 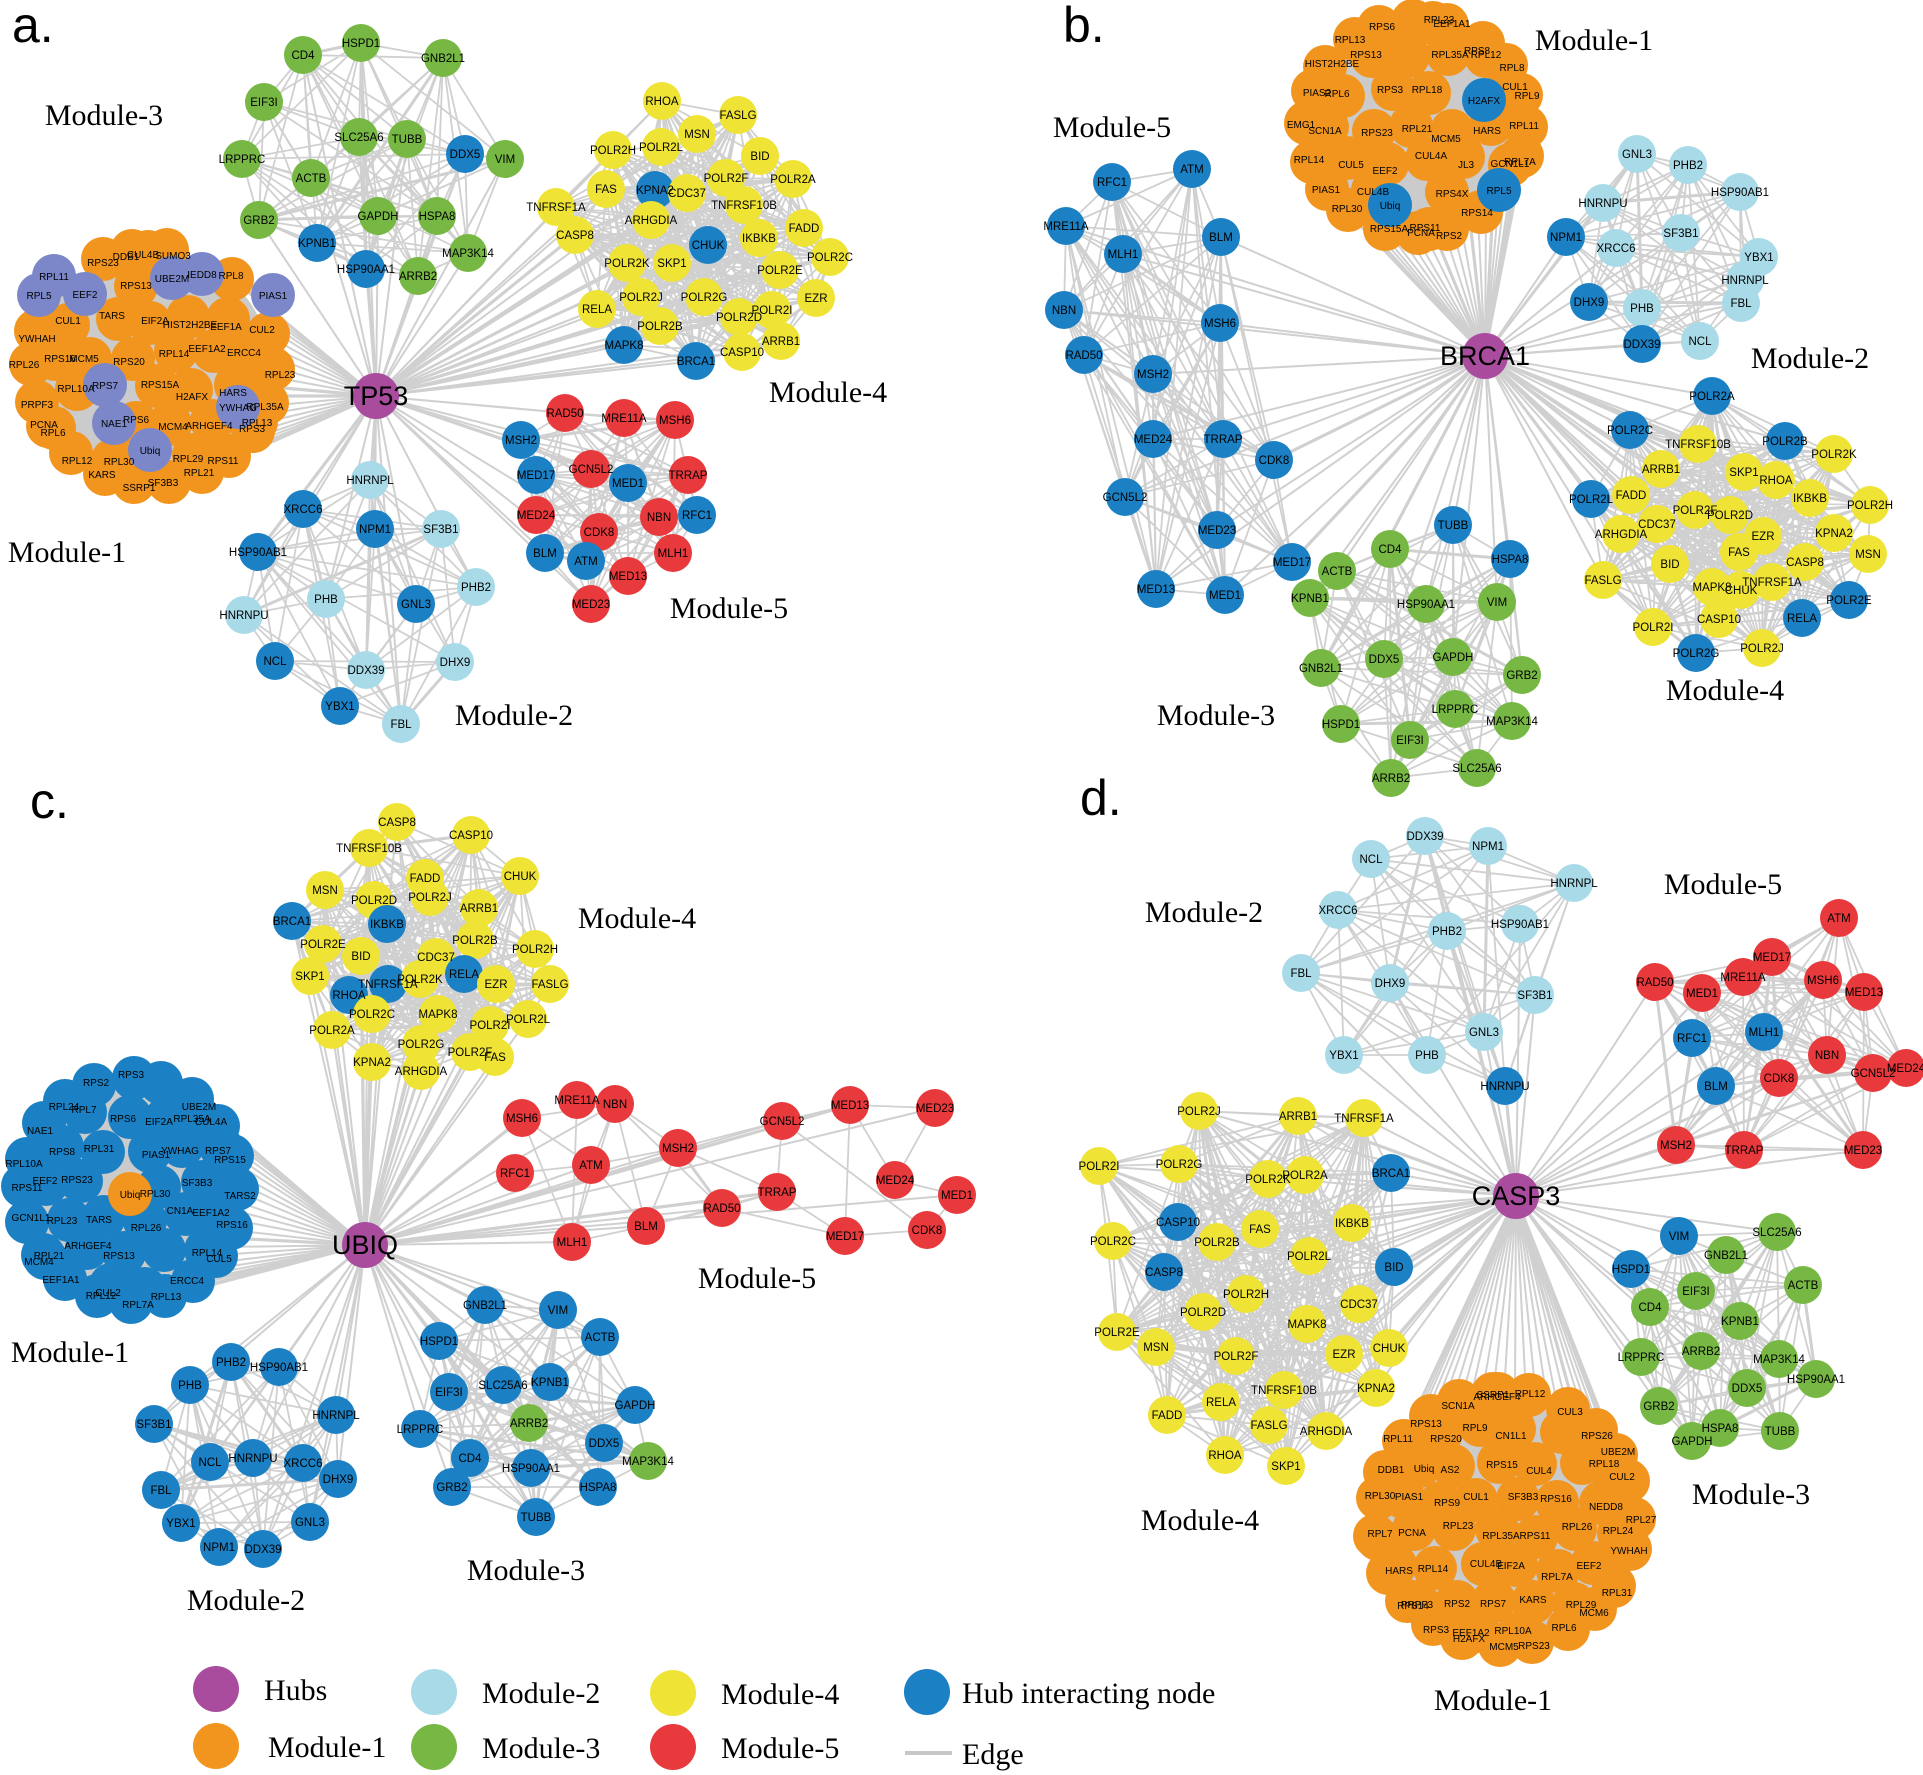 I want to click on svg-text: ARRB2, so click(x=1701, y=1352).